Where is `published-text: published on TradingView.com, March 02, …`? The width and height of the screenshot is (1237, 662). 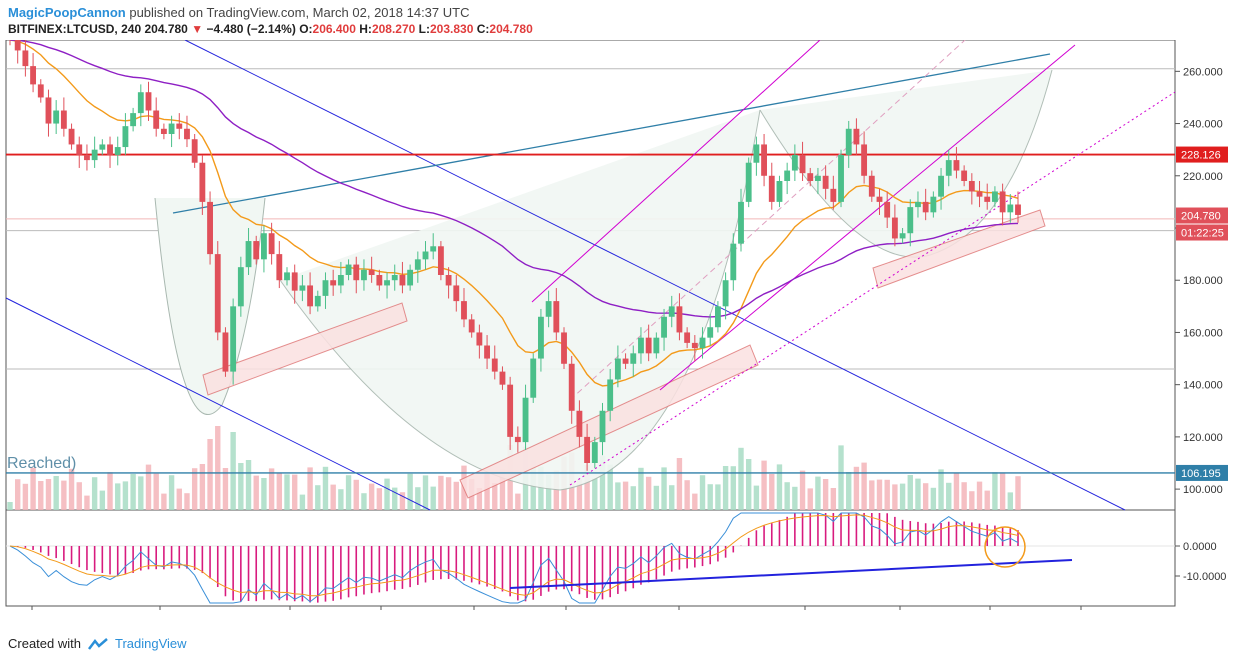
published-text: published on TradingView.com, March 02, … is located at coordinates (299, 12).